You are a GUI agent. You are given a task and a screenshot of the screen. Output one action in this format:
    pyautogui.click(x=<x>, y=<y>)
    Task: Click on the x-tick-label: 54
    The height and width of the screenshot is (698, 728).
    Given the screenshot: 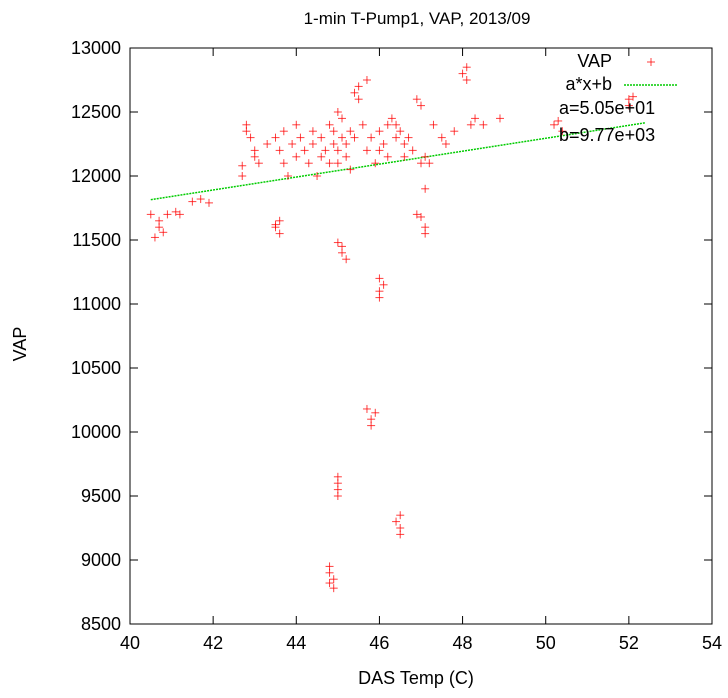 What is the action you would take?
    pyautogui.click(x=712, y=643)
    